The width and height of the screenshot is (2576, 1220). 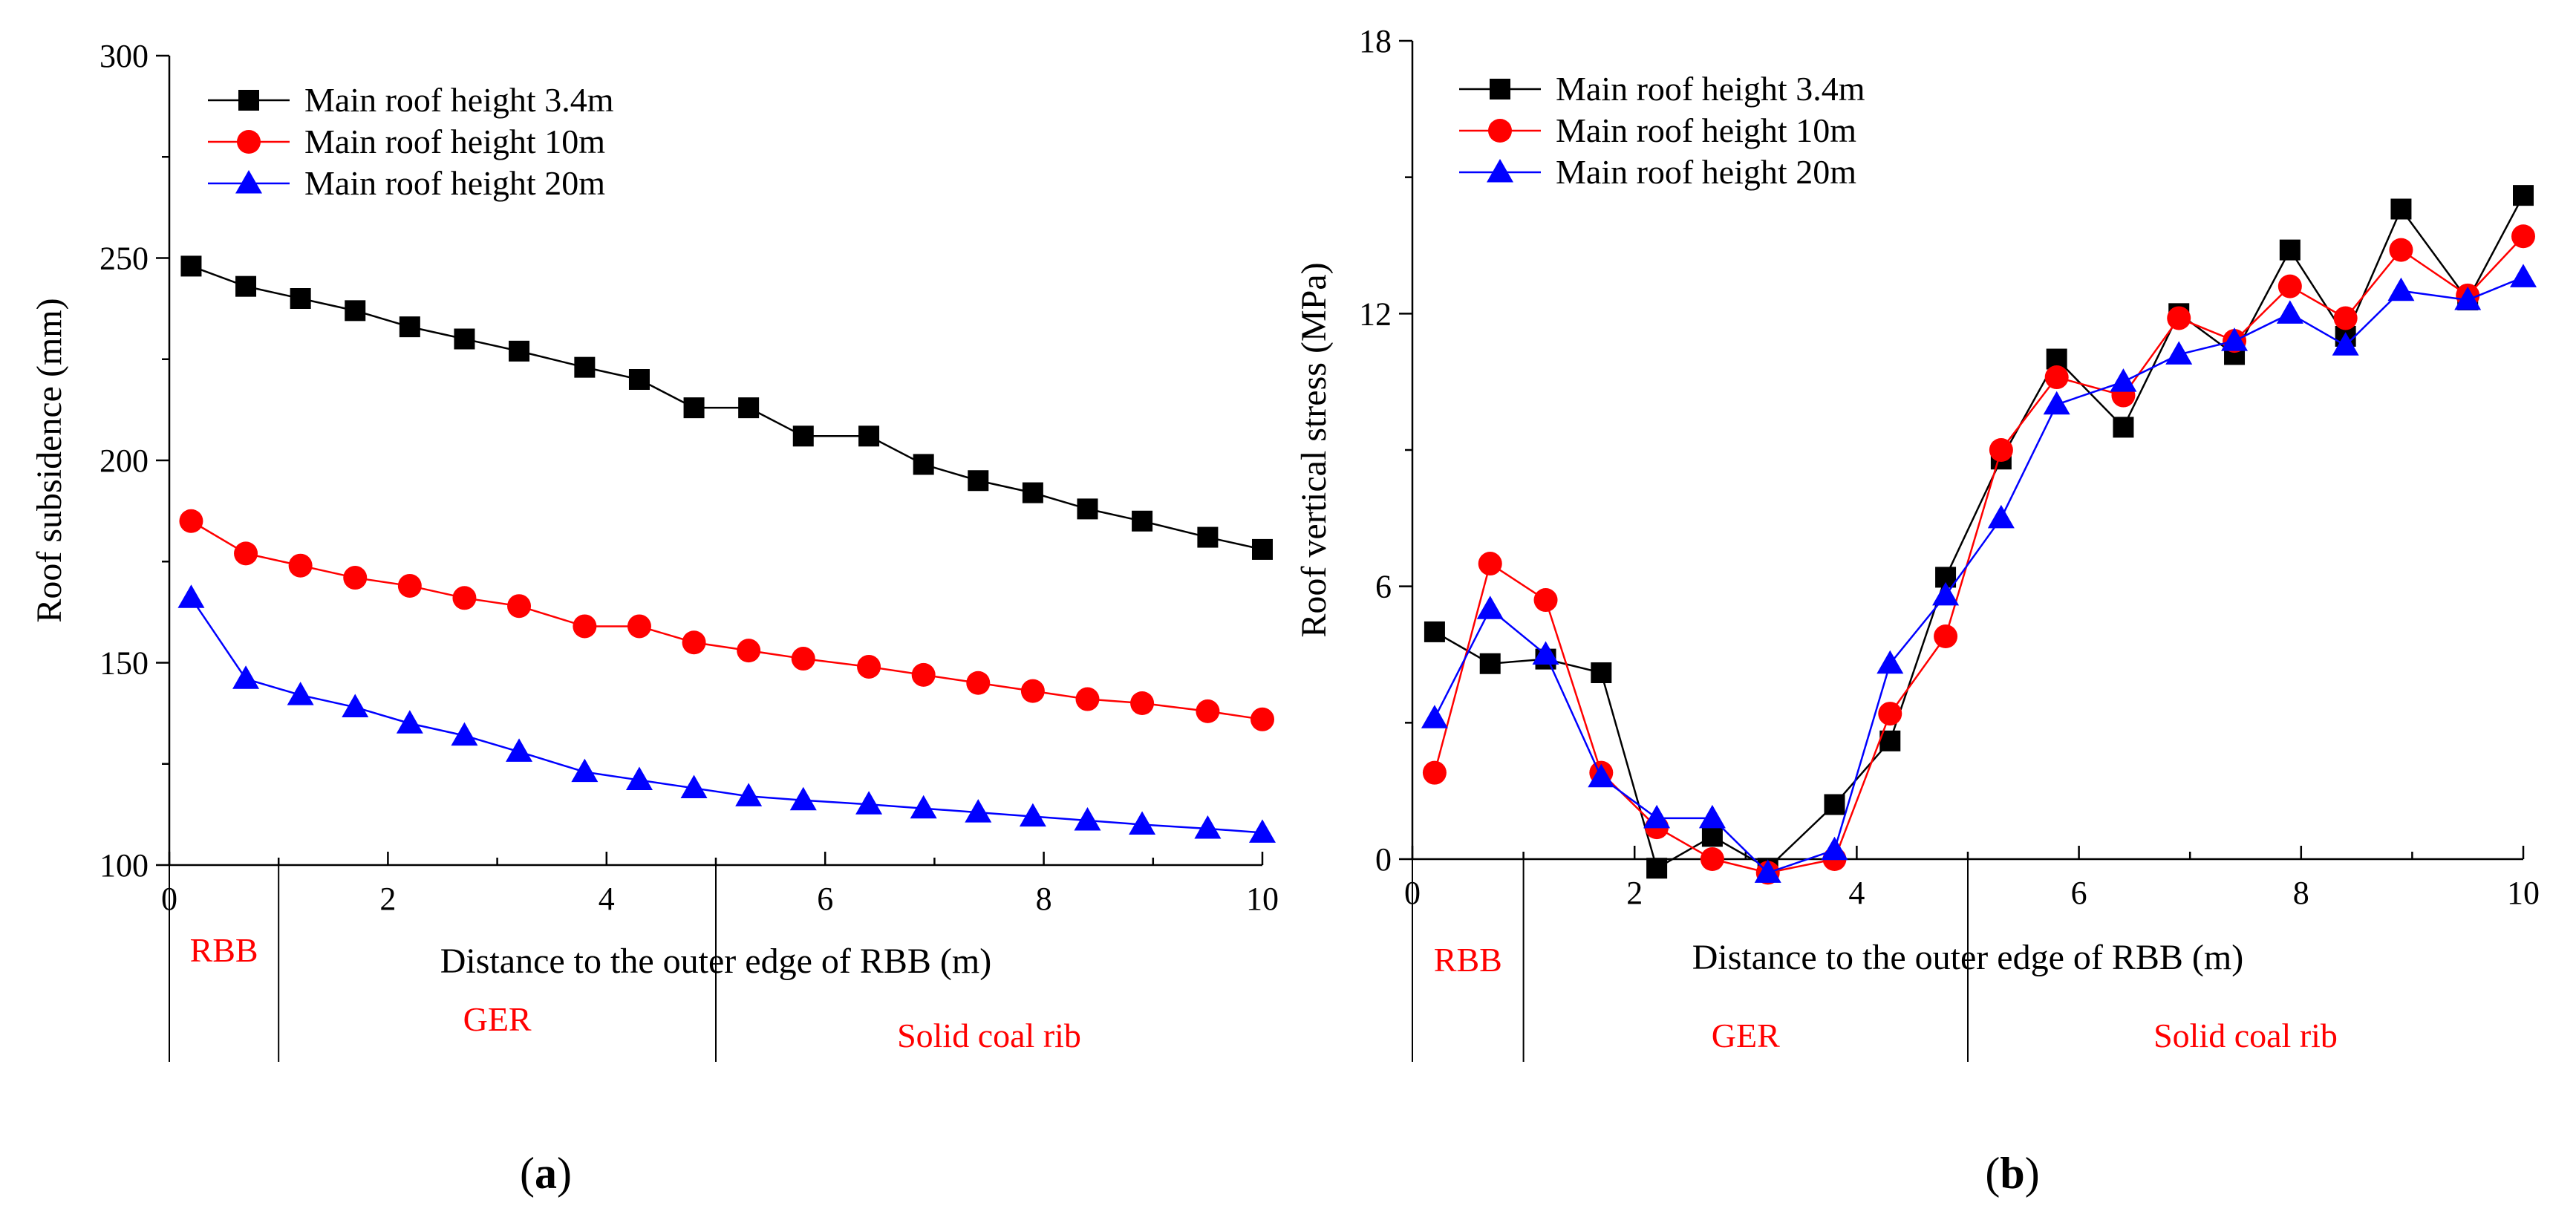 I want to click on y-tick-label: 300, so click(x=124, y=56).